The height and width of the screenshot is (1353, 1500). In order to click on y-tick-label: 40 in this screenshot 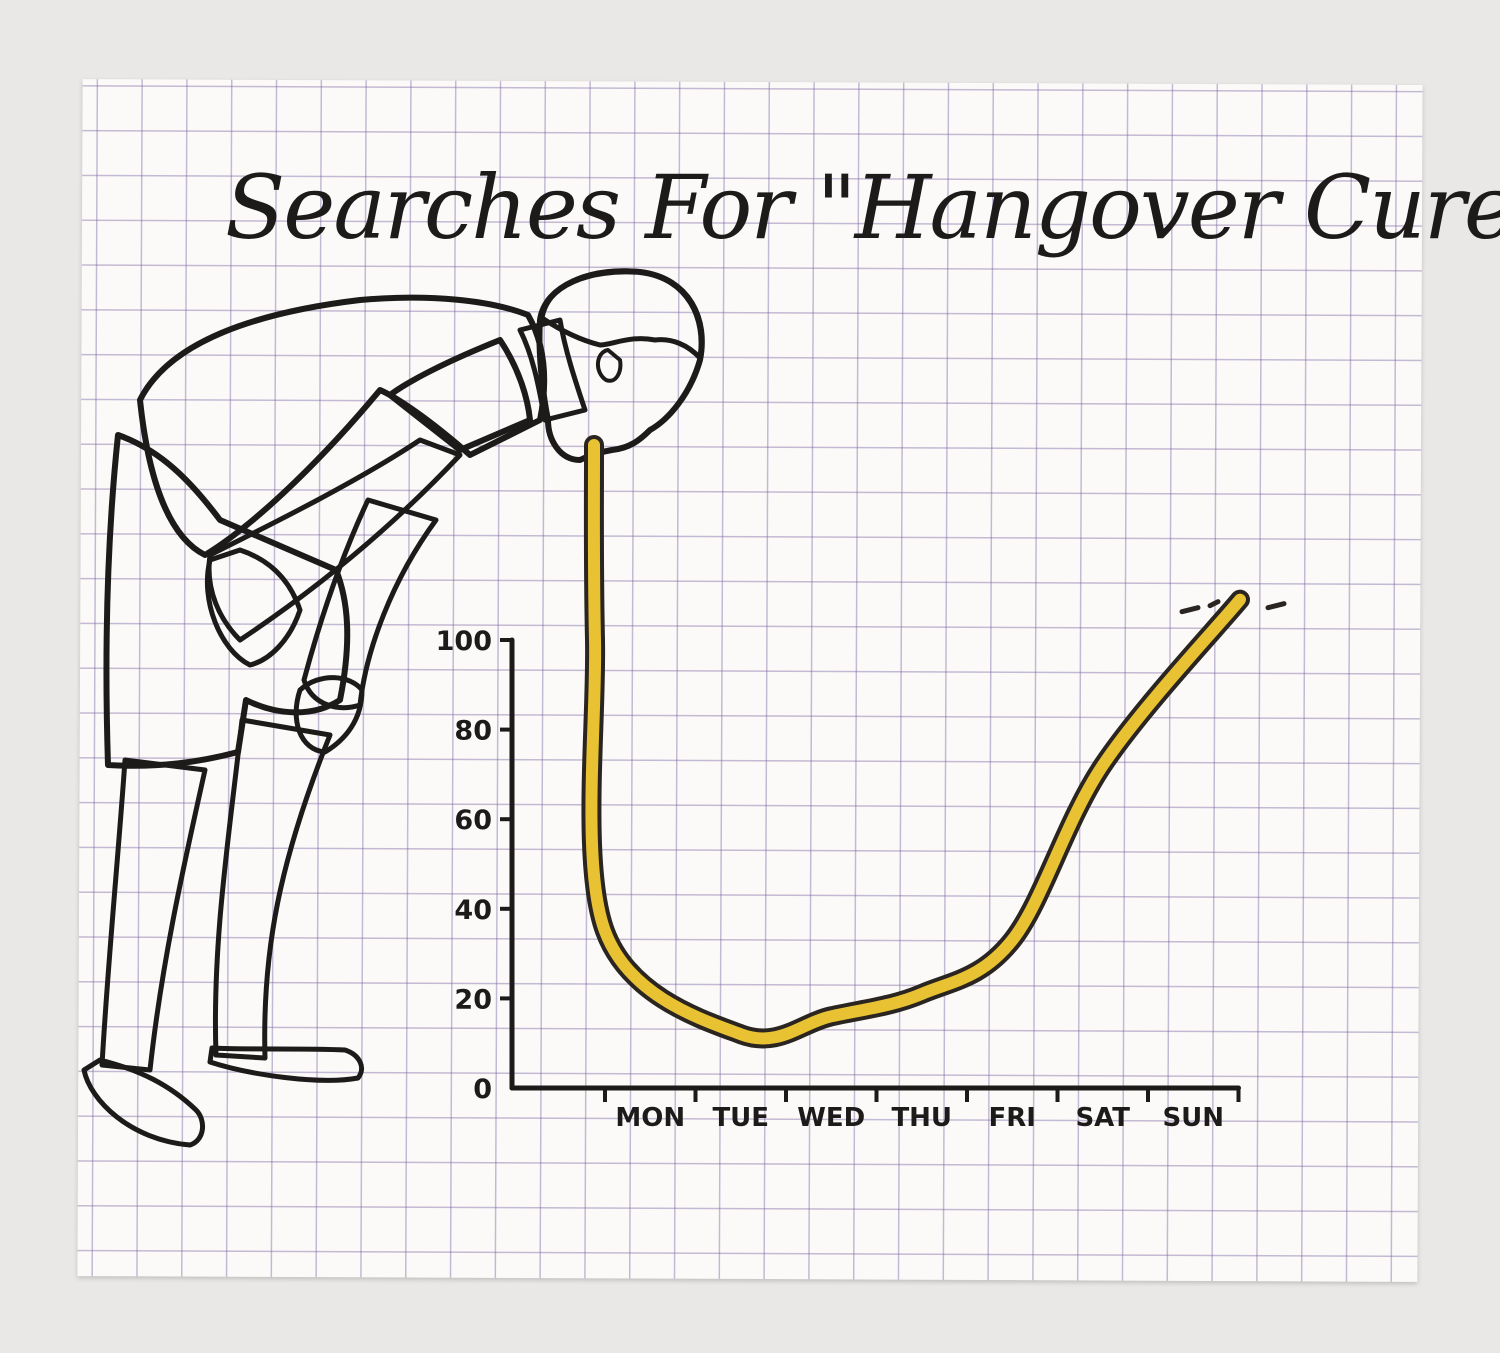, I will do `click(473, 910)`.